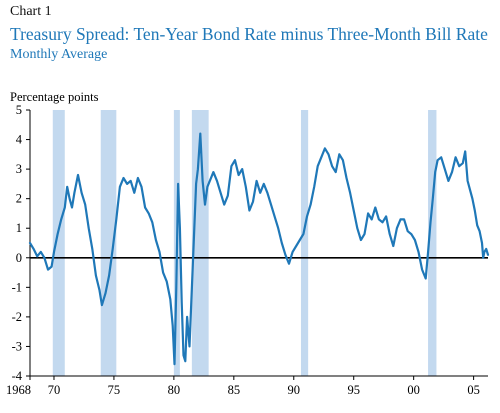 This screenshot has height=413, width=500. Describe the element at coordinates (59, 54) in the screenshot. I see `chart-subtitle: Monthly Average` at that location.